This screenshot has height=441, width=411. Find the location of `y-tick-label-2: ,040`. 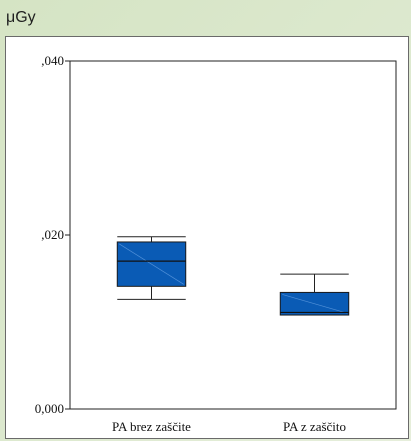

y-tick-label-2: ,040 is located at coordinates (52, 60).